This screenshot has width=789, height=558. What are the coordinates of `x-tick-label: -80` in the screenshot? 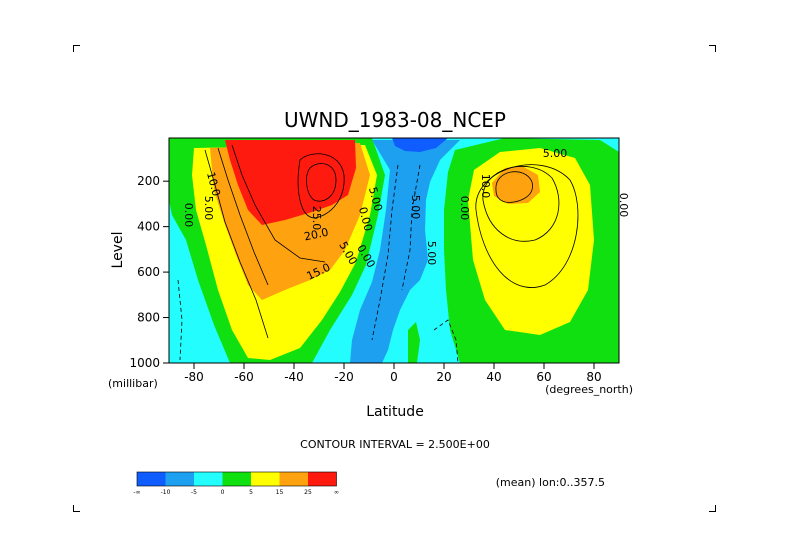 It's located at (194, 377).